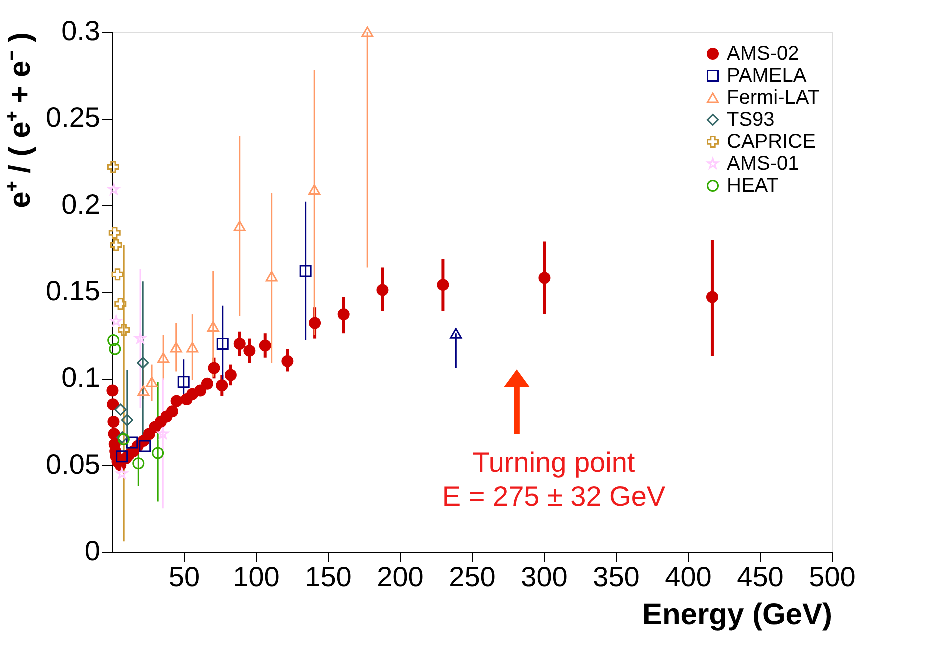  I want to click on x-tick-label: 300, so click(544, 577).